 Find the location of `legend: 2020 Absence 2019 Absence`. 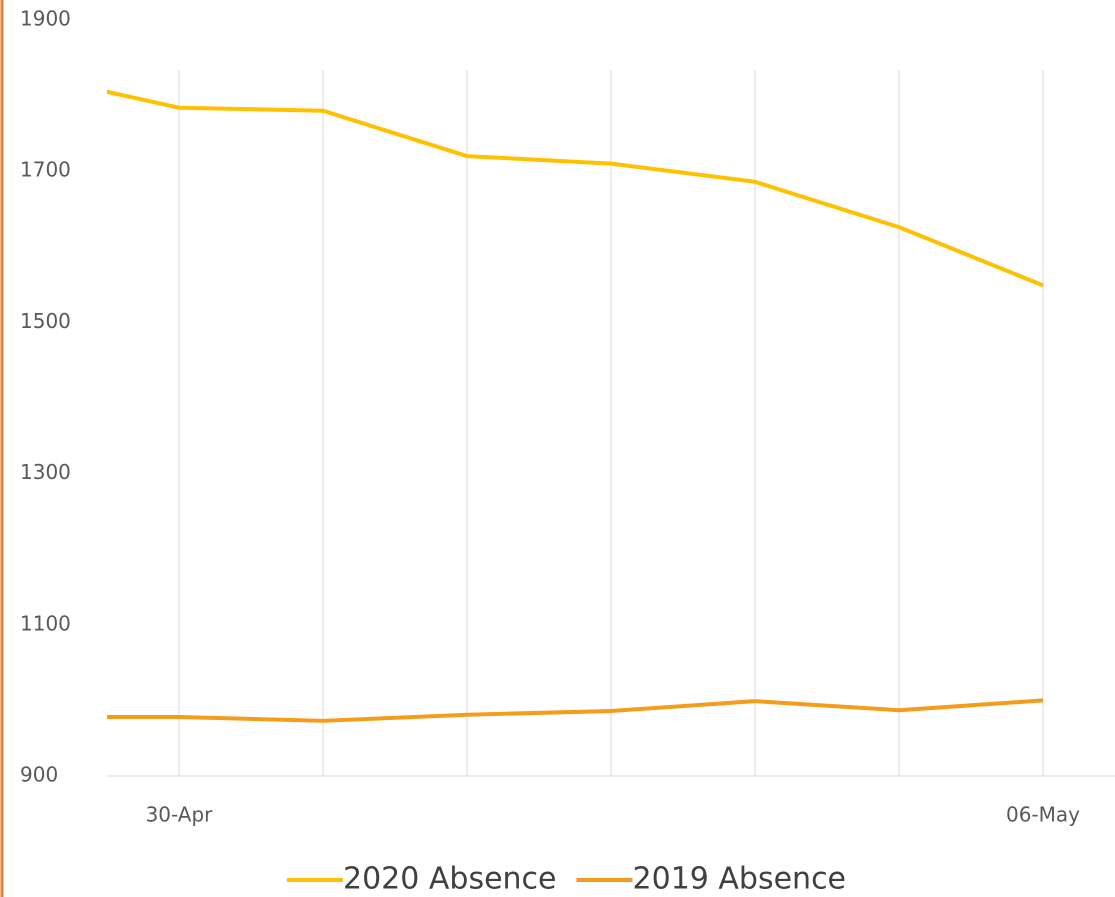

legend: 2020 Absence 2019 Absence is located at coordinates (566, 879).